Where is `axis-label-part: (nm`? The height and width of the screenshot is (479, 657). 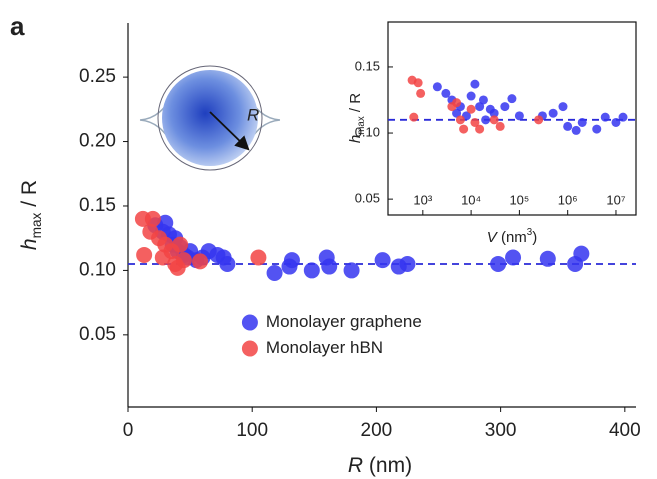 axis-label-part: (nm is located at coordinates (512, 237).